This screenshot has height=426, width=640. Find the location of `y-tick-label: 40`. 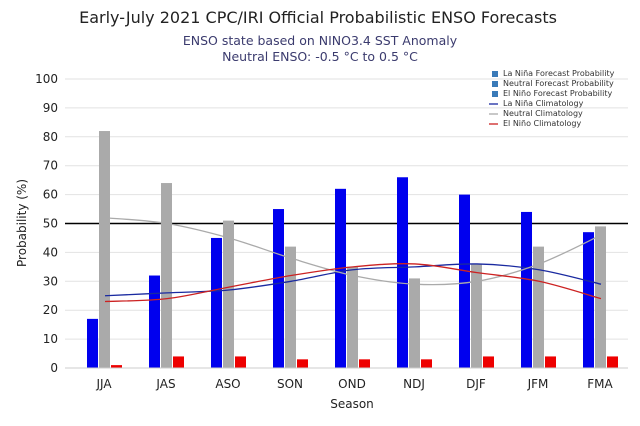

y-tick-label: 40 is located at coordinates (50, 252).